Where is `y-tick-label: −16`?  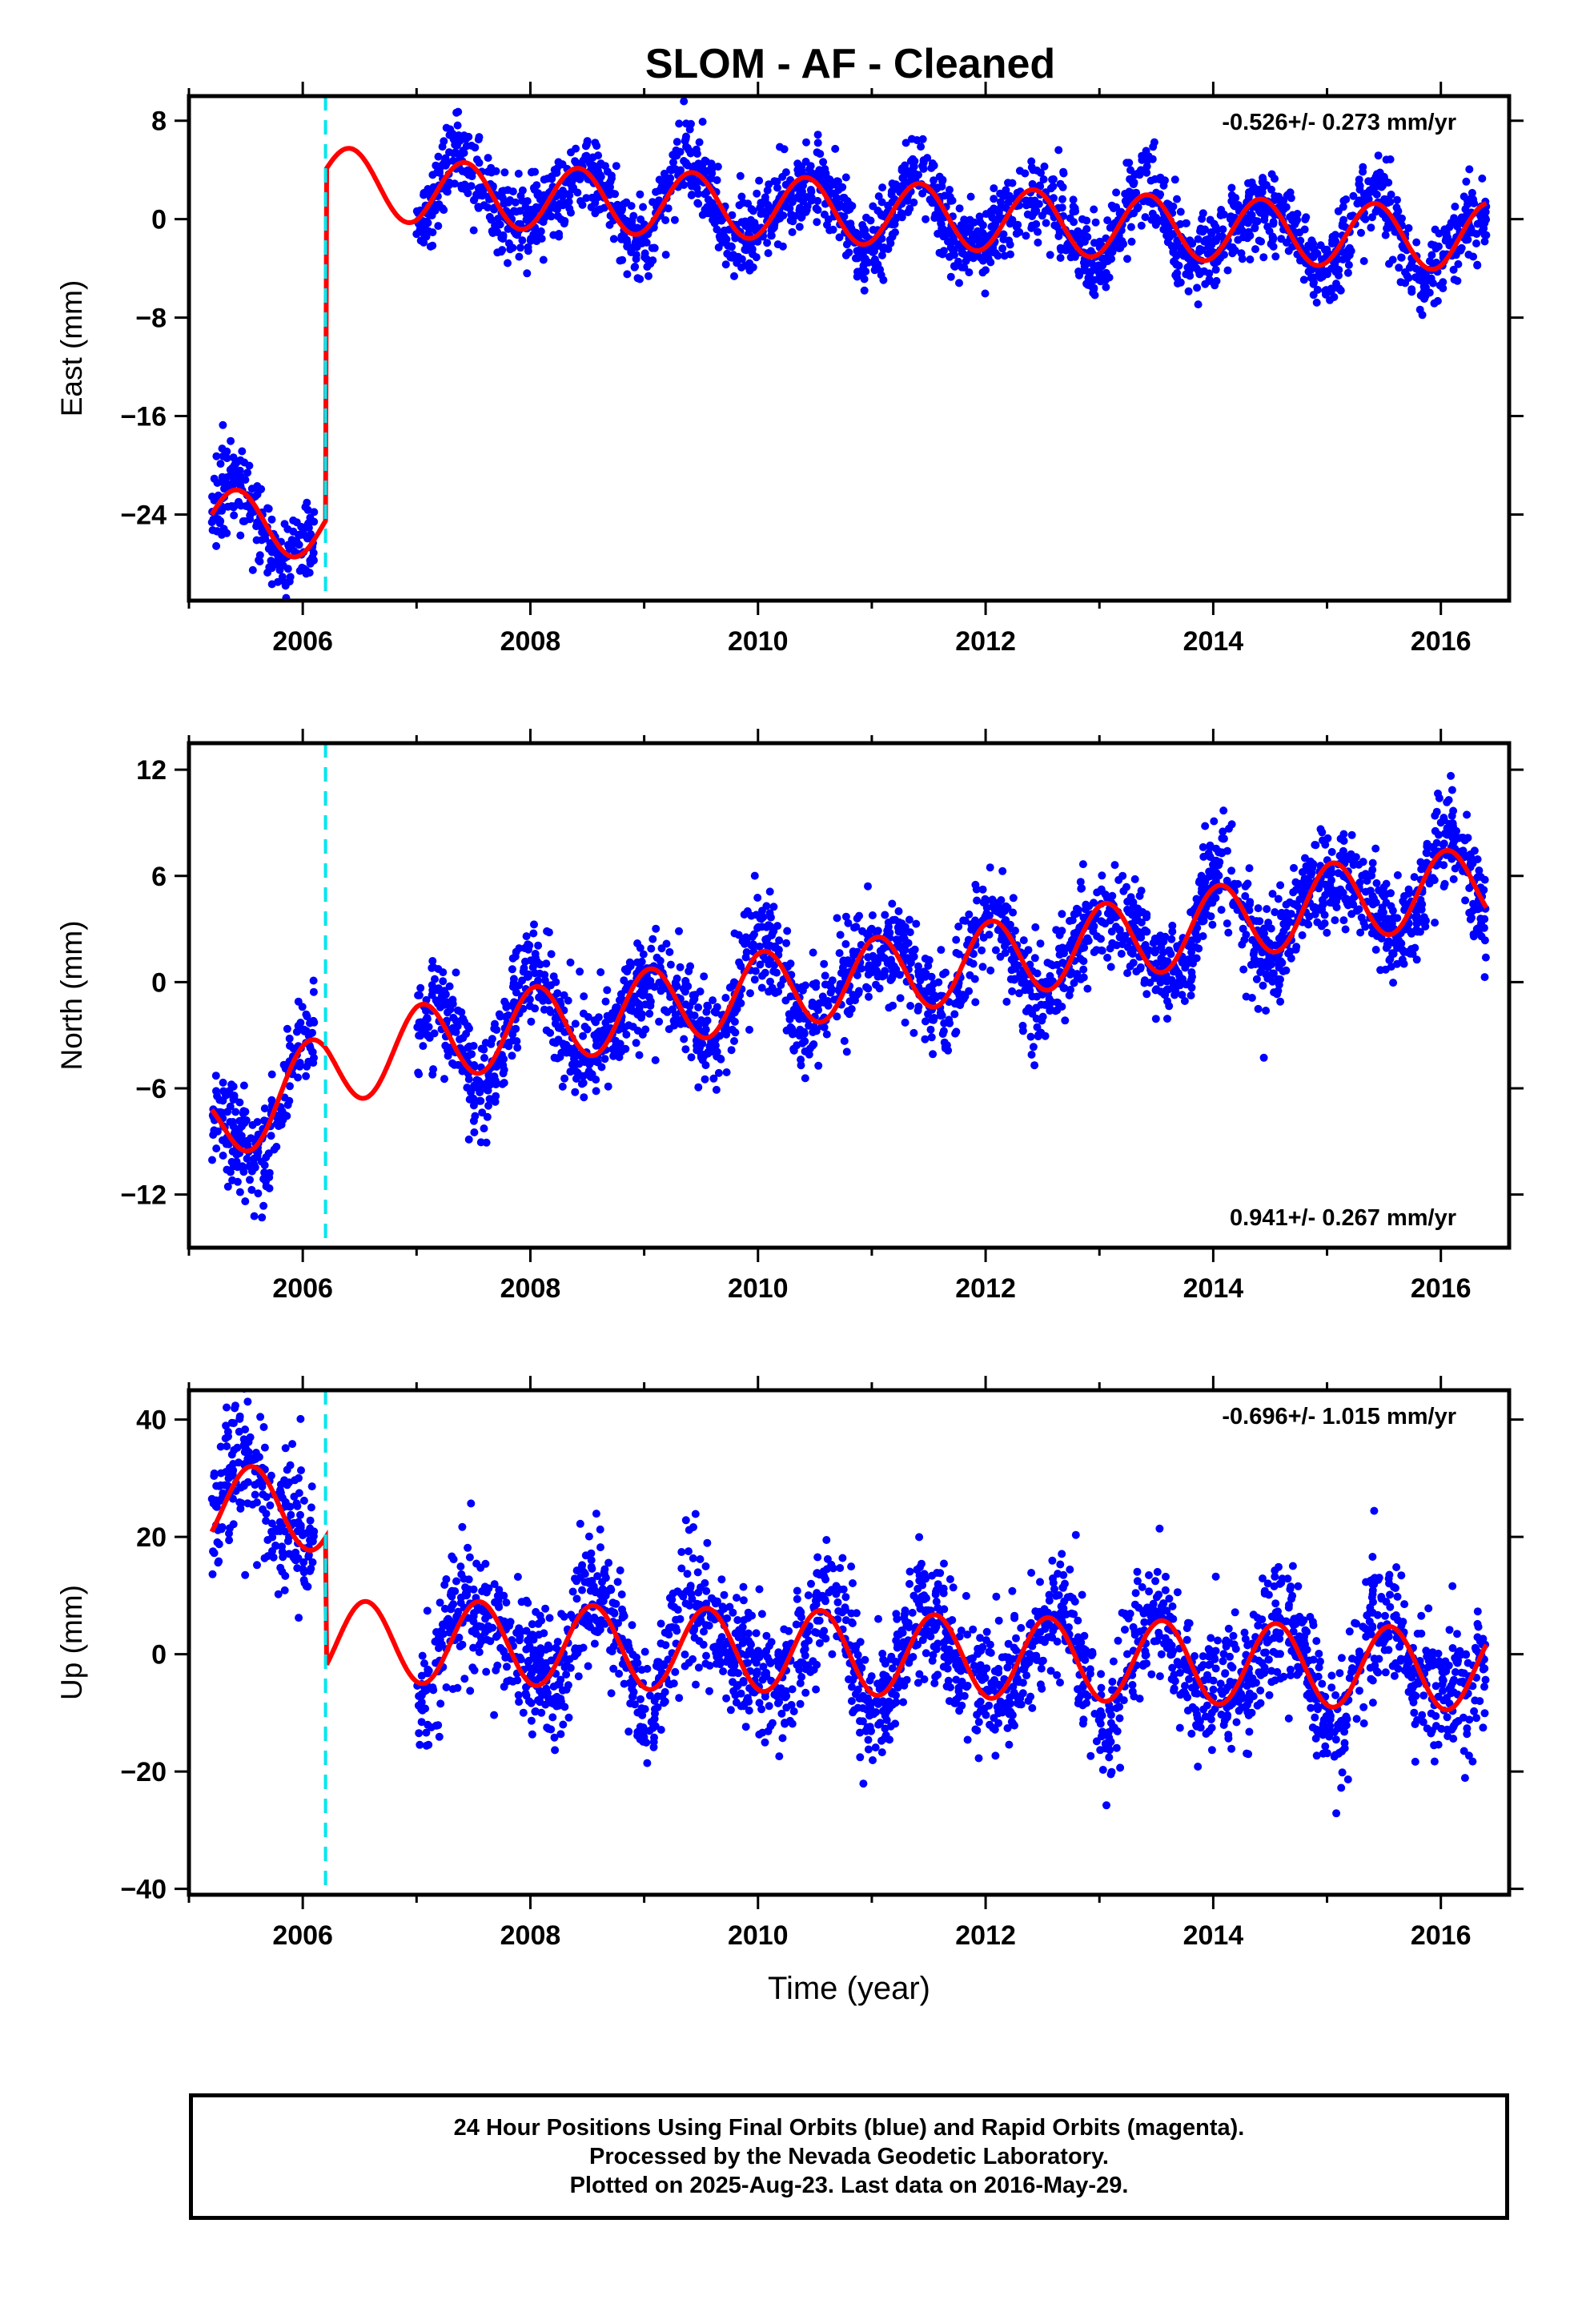 y-tick-label: −16 is located at coordinates (144, 417).